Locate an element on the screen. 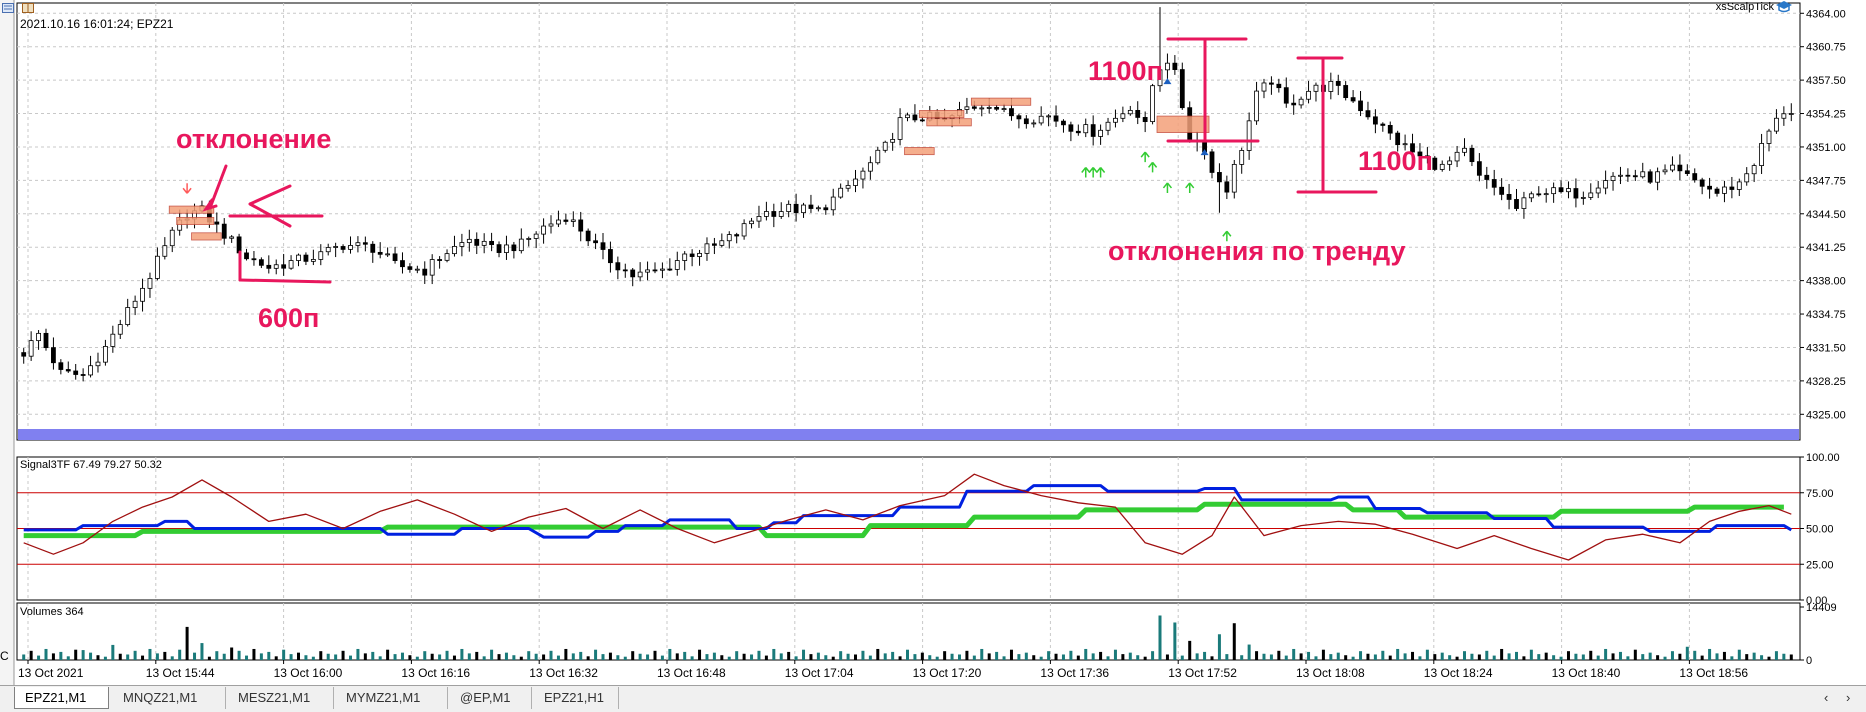 This screenshot has width=1866, height=712. signal-tick-label: 0.00 is located at coordinates (1816, 601).